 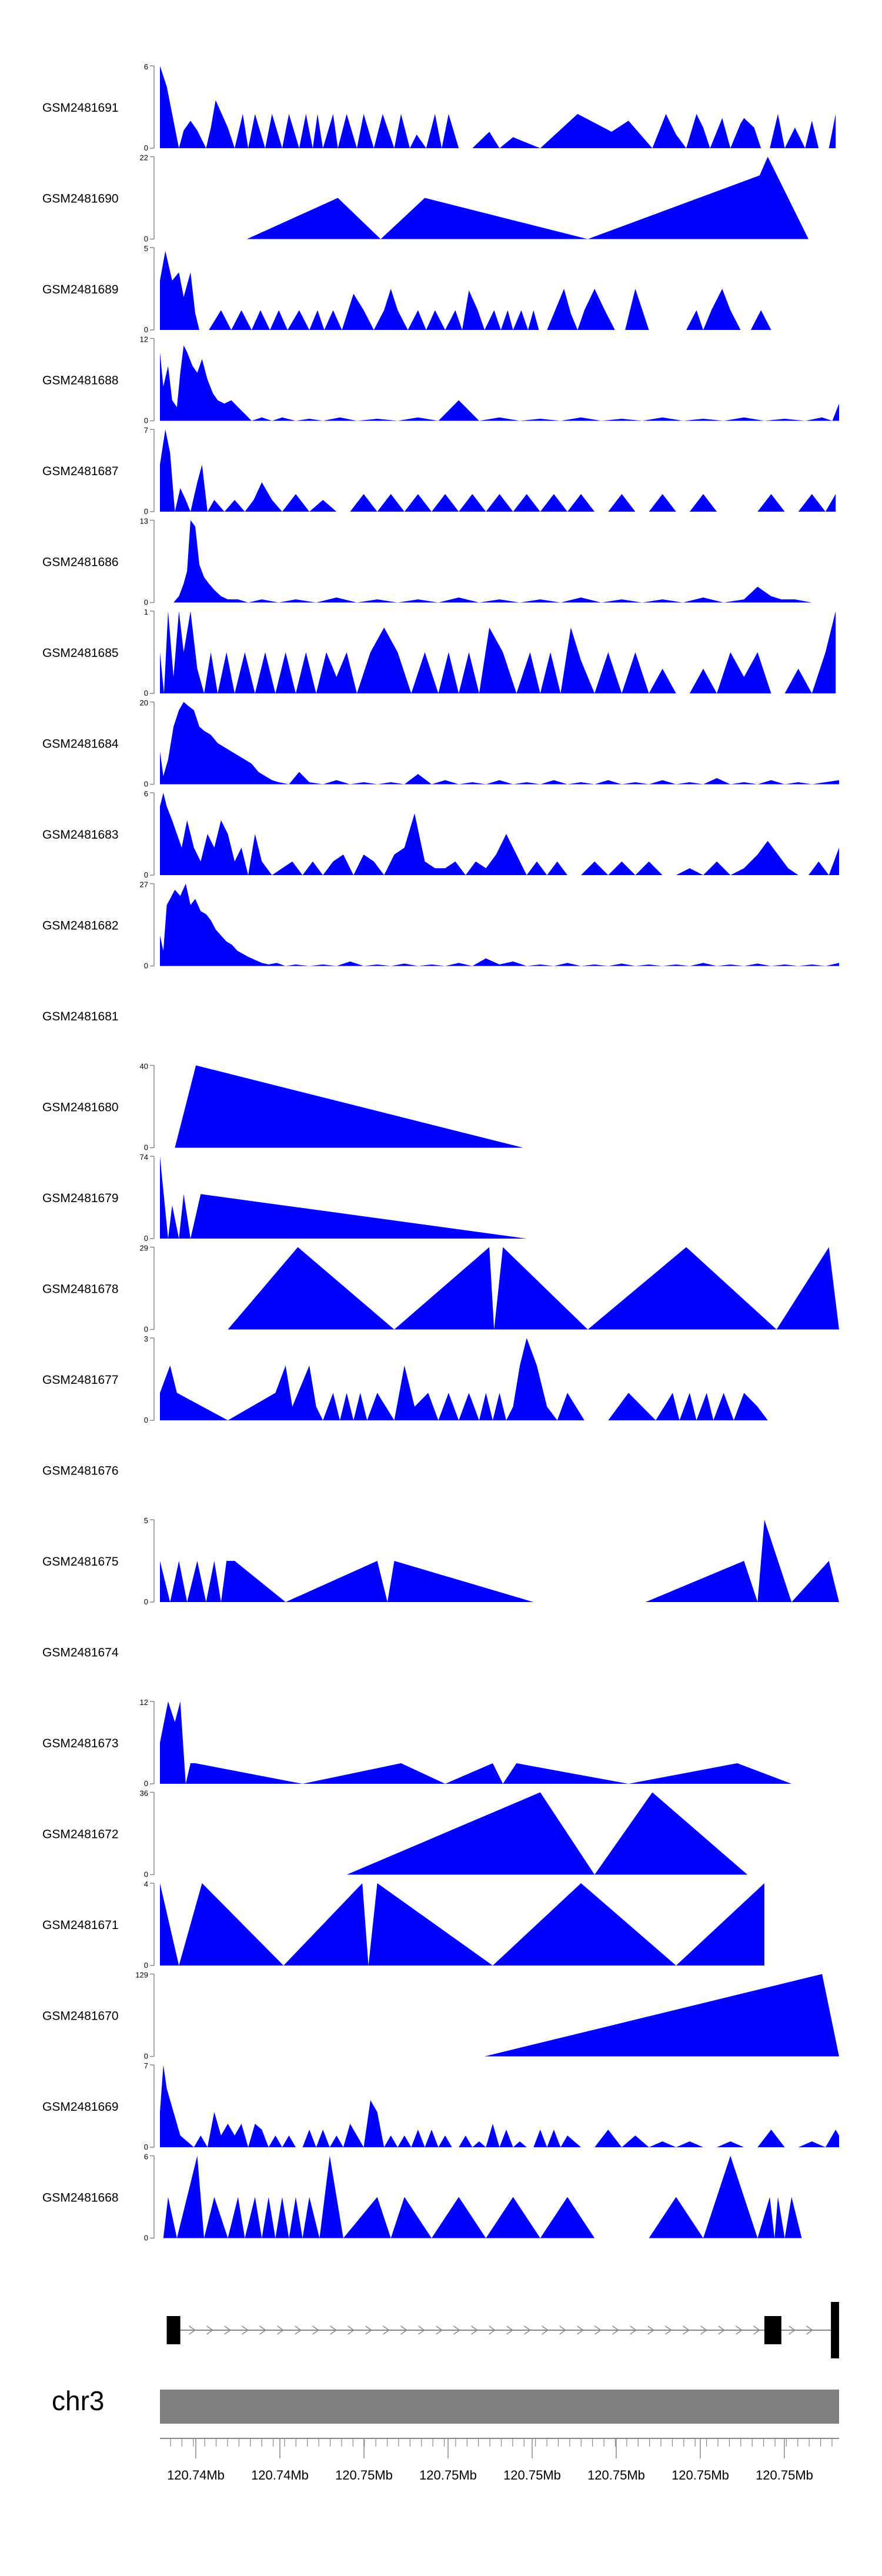 What do you see at coordinates (80, 653) in the screenshot?
I see `track-label: GSM2481685` at bounding box center [80, 653].